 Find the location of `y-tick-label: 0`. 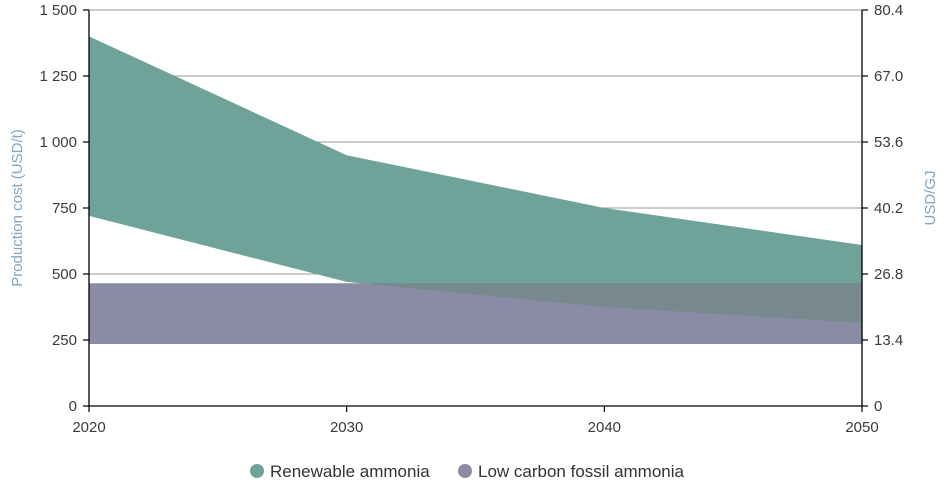

y-tick-label: 0 is located at coordinates (73, 406).